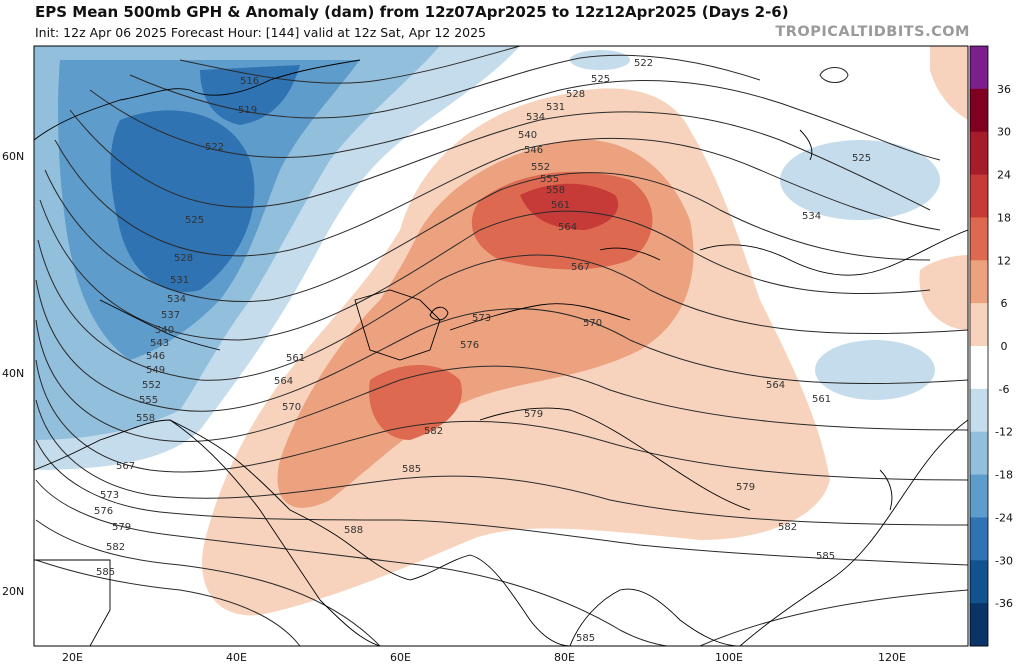 This screenshot has height=665, width=1024. I want to click on lon-label: 40E, so click(236, 657).